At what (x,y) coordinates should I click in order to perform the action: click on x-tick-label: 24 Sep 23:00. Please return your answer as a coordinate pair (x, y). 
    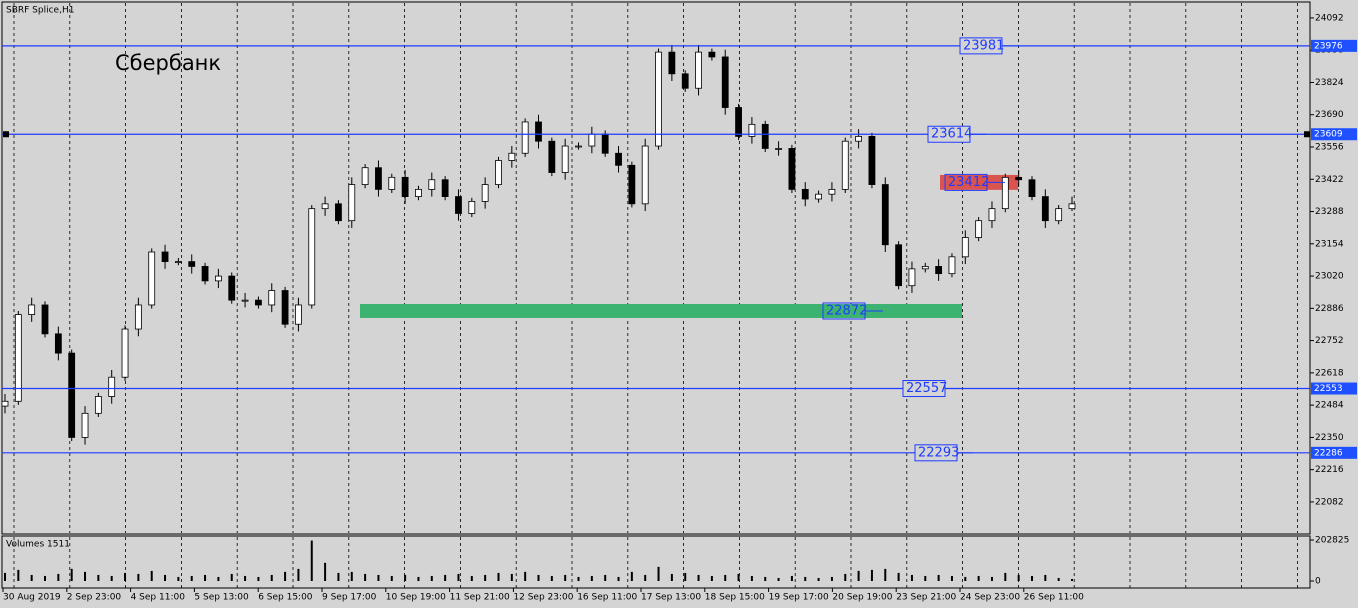
    Looking at the image, I should click on (990, 598).